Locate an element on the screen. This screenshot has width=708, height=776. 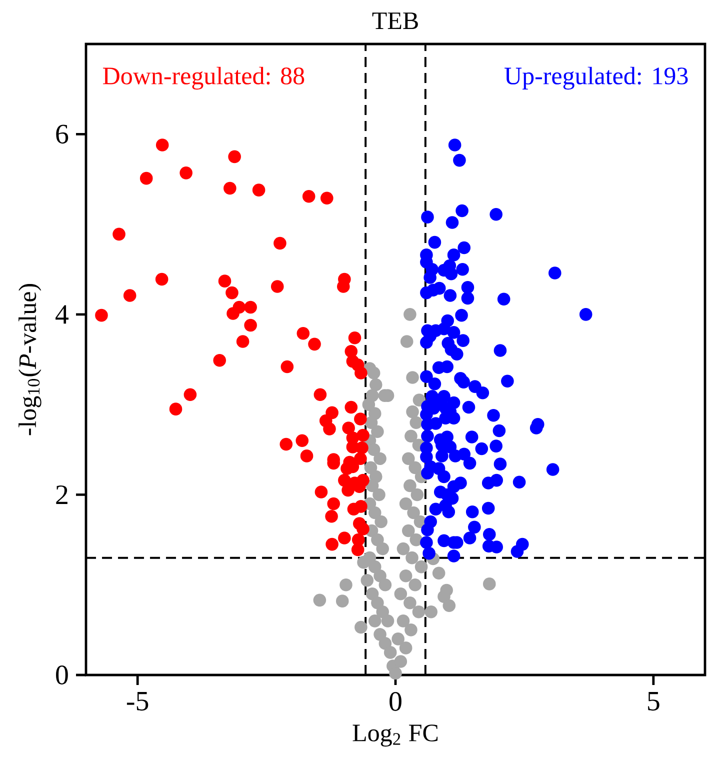
y-tick-label: 6 is located at coordinates (62, 134).